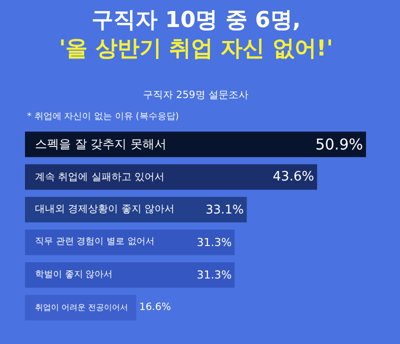 This screenshot has width=400, height=344. What do you see at coordinates (225, 209) in the screenshot?
I see `data-label: 33.1%` at bounding box center [225, 209].